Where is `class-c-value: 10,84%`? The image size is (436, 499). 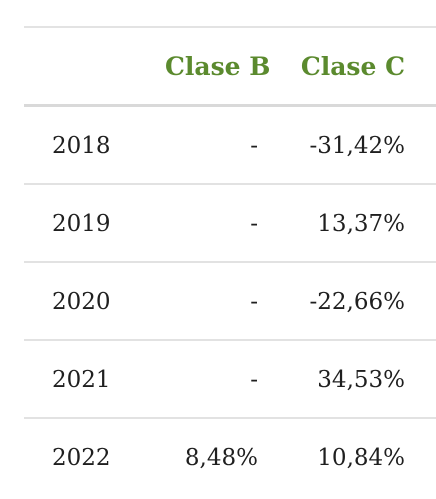 class-c-value: 10,84% is located at coordinates (361, 458).